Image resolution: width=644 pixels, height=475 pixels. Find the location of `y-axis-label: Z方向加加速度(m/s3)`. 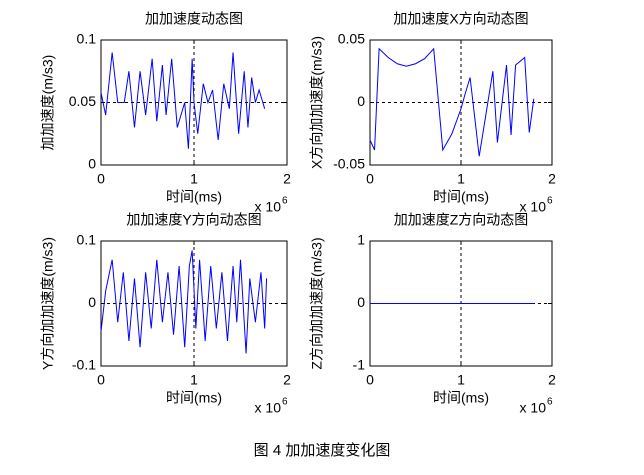

y-axis-label: Z方向加加速度(m/s3) is located at coordinates (317, 303).